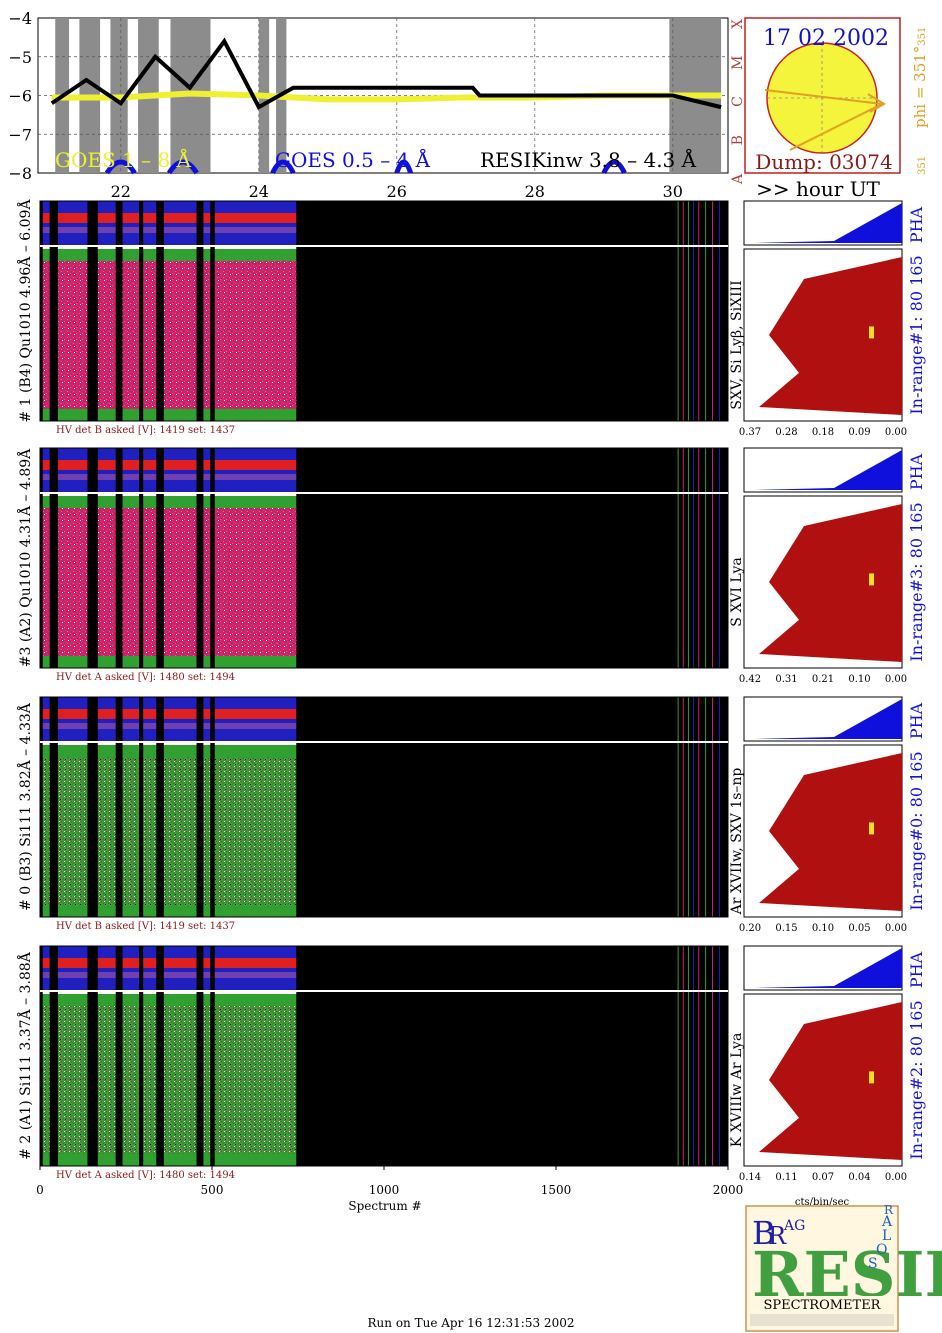  I want to click on series-resik, so click(386, 73).